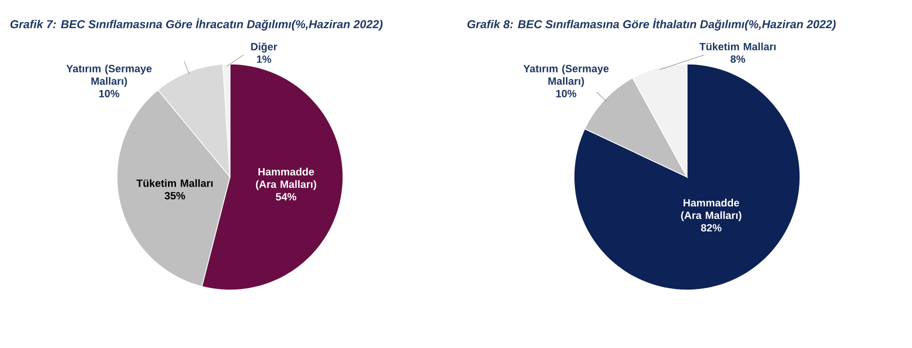  I want to click on chart-title: Grafik 7: BEC Sınıflamasına Göre İhracatın Dağılımı(%,Haziran 2022), so click(196, 24).